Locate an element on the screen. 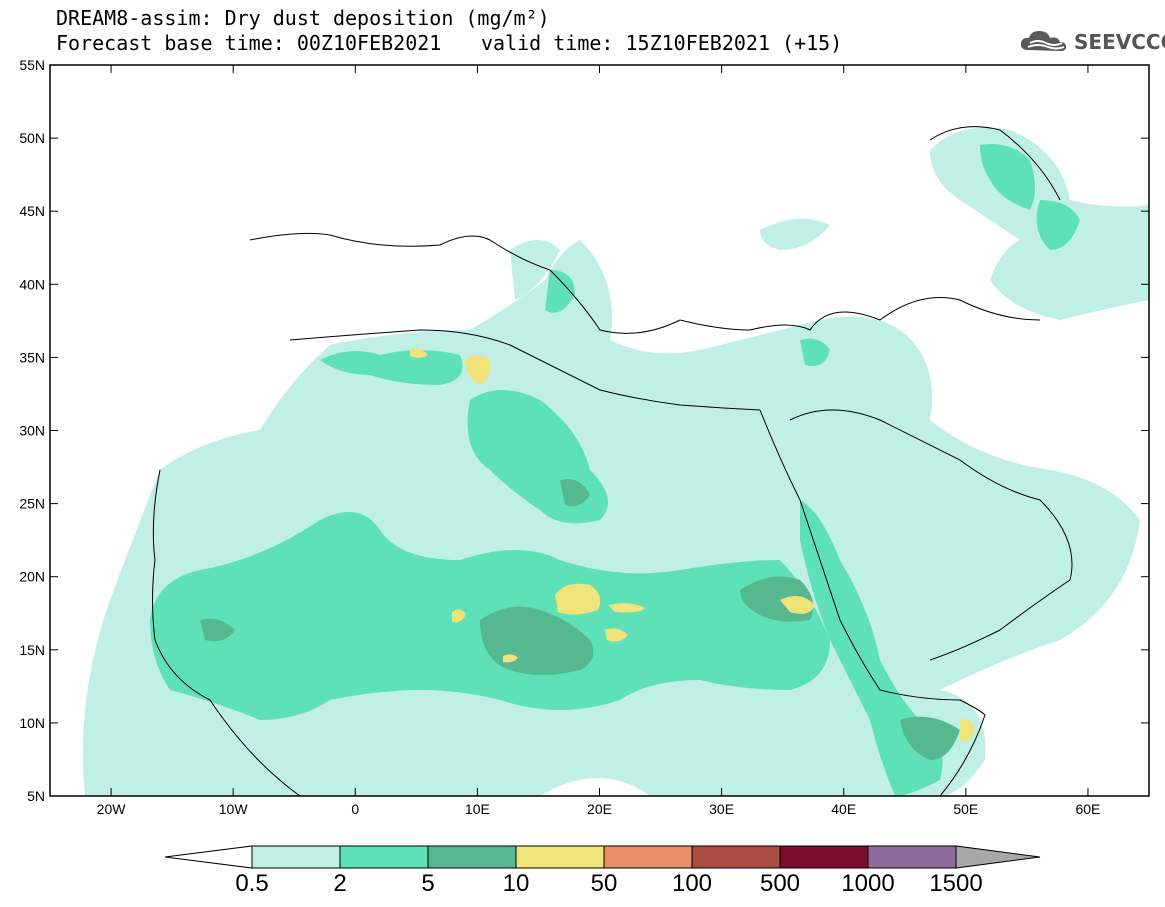 This screenshot has width=1165, height=907. lat-label: 30N is located at coordinates (32, 431).